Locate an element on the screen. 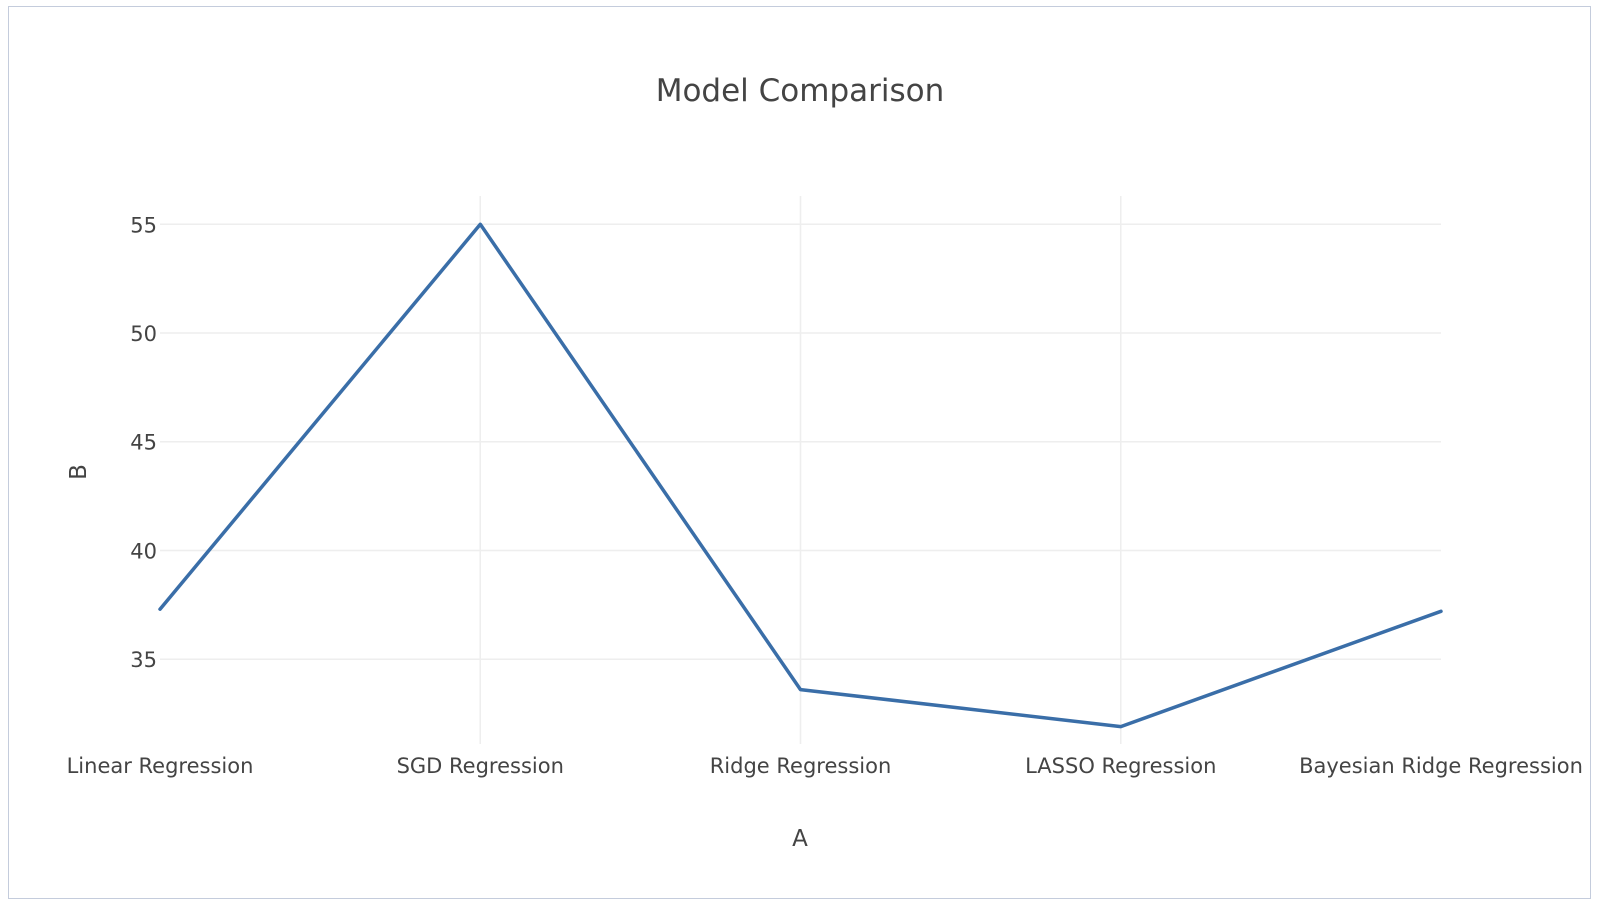 The height and width of the screenshot is (908, 1600). x-tick-label: Bayesian Ridge Regression is located at coordinates (1441, 766).